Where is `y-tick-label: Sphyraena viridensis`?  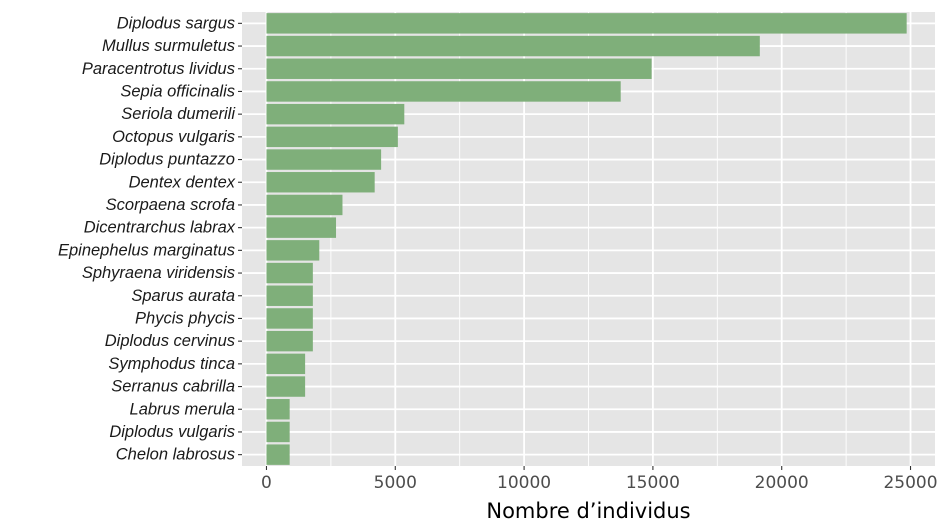 y-tick-label: Sphyraena viridensis is located at coordinates (158, 273).